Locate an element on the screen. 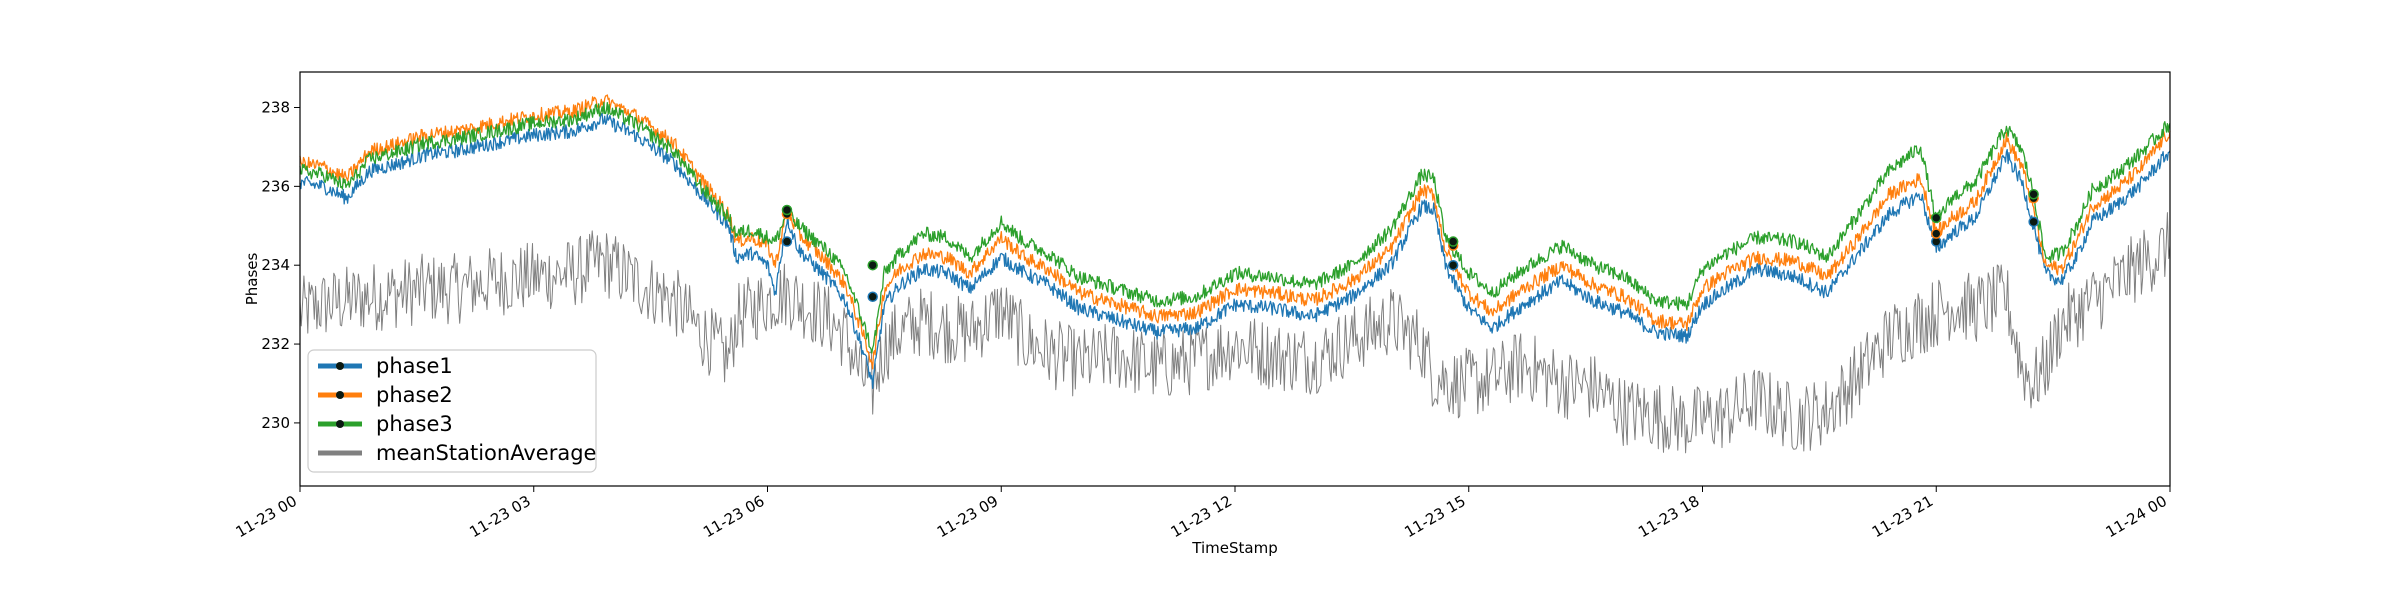  y-axis-label: Phases is located at coordinates (252, 279).